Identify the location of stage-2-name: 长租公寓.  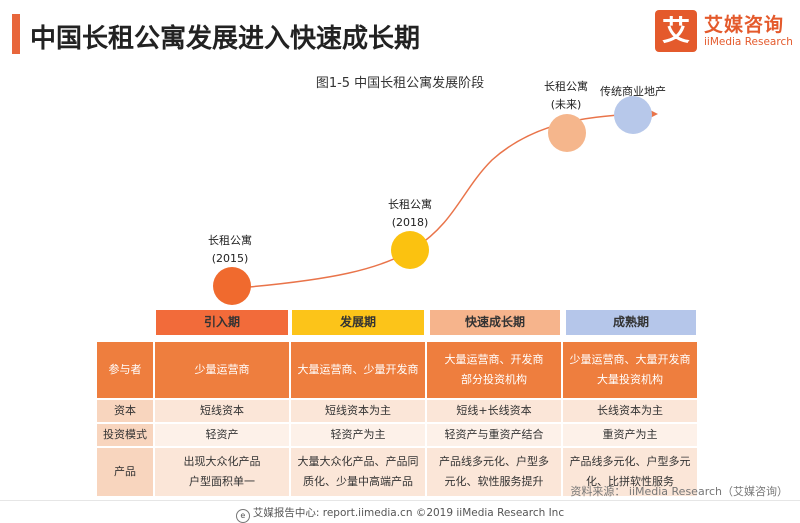
(410, 204).